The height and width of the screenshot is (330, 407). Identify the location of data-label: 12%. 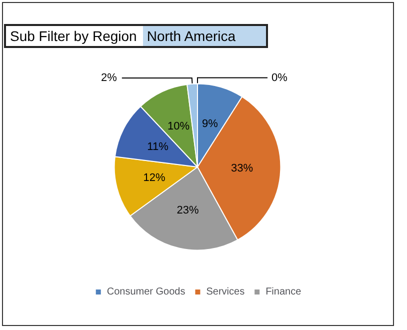
(154, 178).